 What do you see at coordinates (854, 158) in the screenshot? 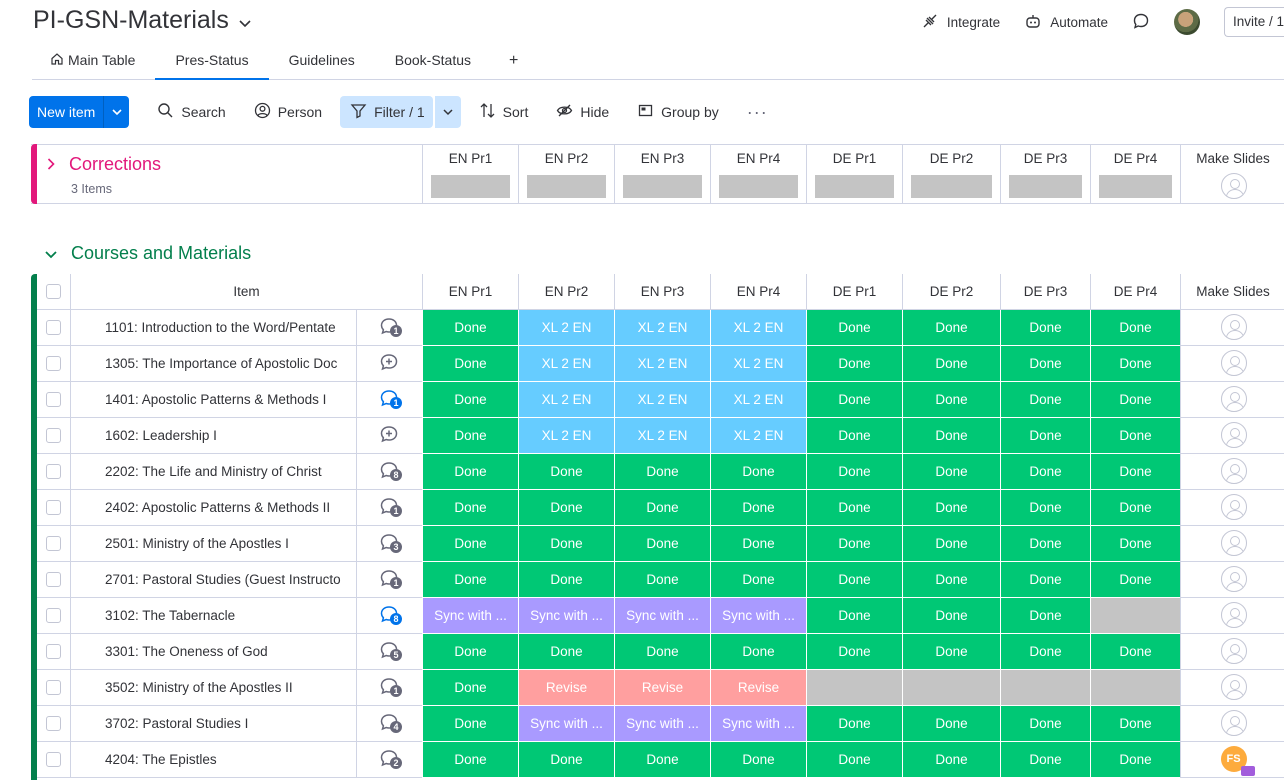
I see `column-header: DE Pr1` at bounding box center [854, 158].